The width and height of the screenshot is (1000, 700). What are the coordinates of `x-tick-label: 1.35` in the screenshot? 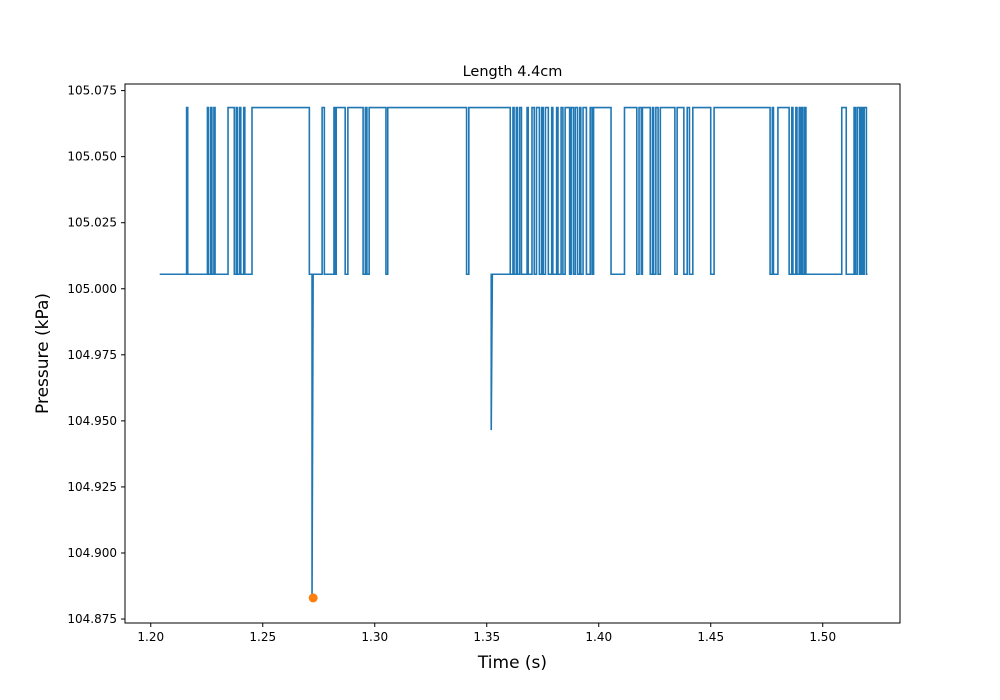 It's located at (486, 637).